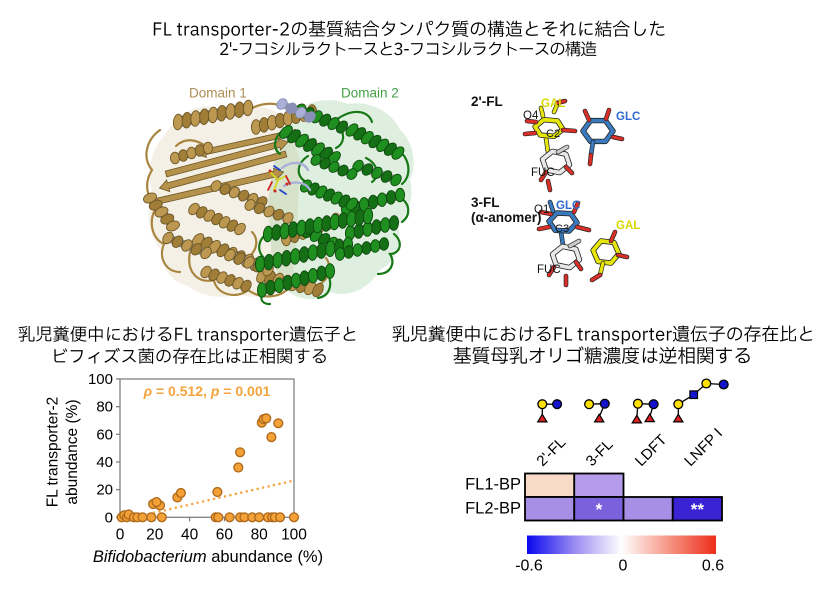 Image resolution: width=820 pixels, height=613 pixels. I want to click on svg-text: Domain 1, so click(218, 93).